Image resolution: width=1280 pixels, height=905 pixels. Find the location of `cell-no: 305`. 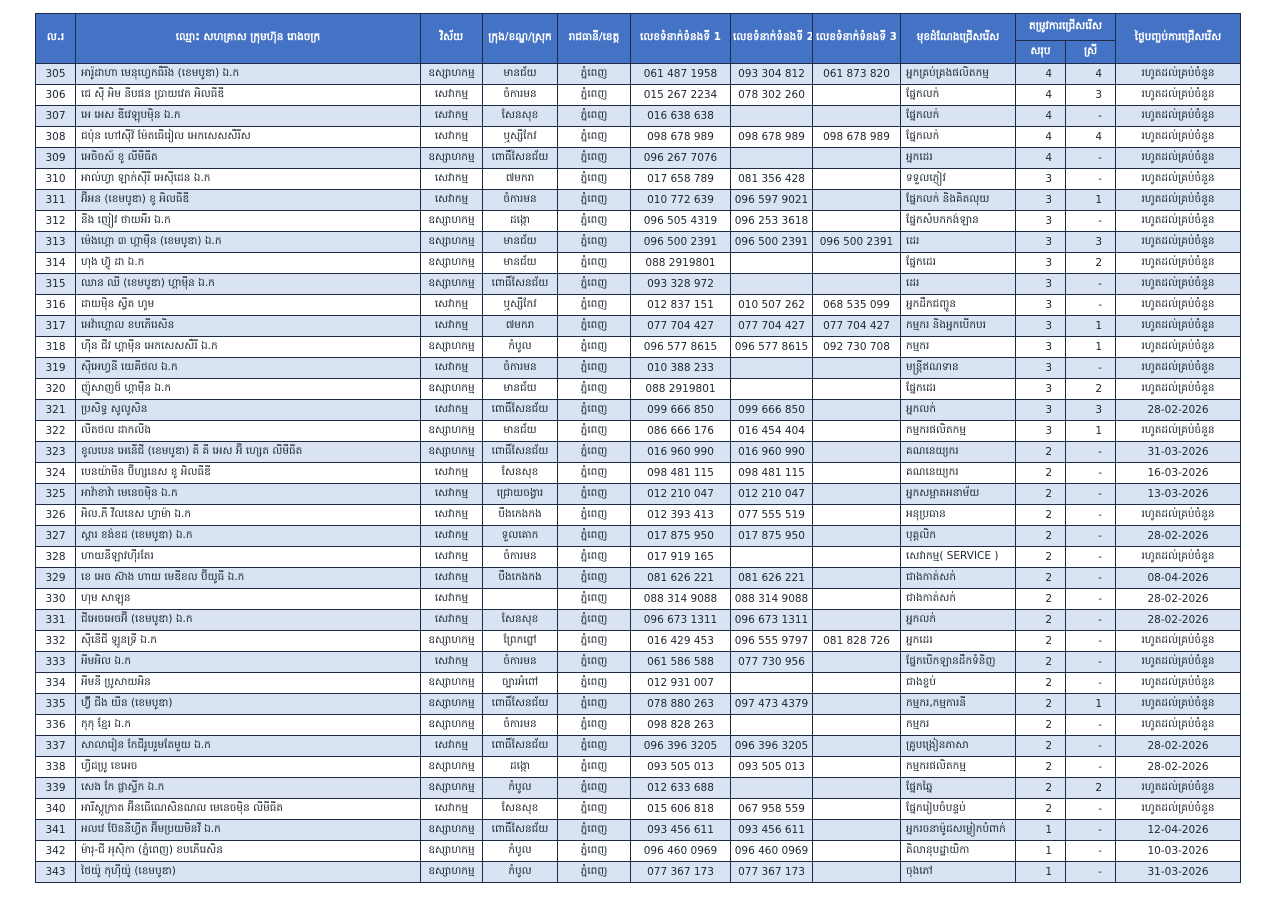

cell-no: 305 is located at coordinates (55, 74).